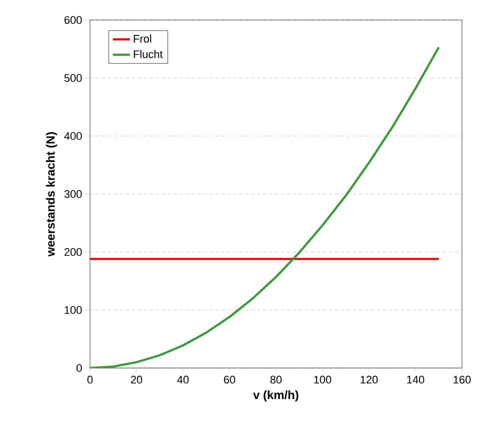 The height and width of the screenshot is (436, 480). Describe the element at coordinates (183, 380) in the screenshot. I see `x-tick-label: 40` at that location.